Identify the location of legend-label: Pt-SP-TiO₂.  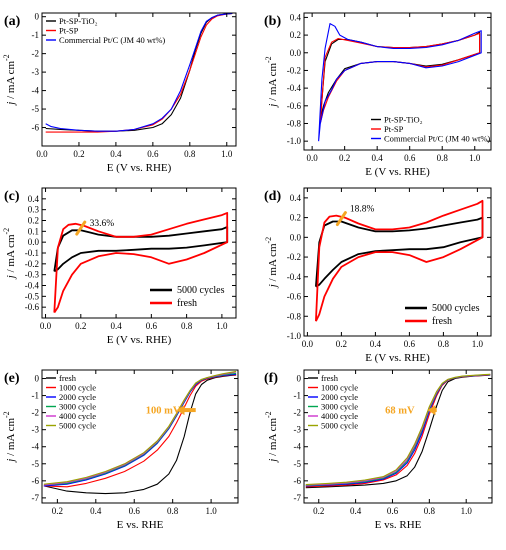
(78, 21).